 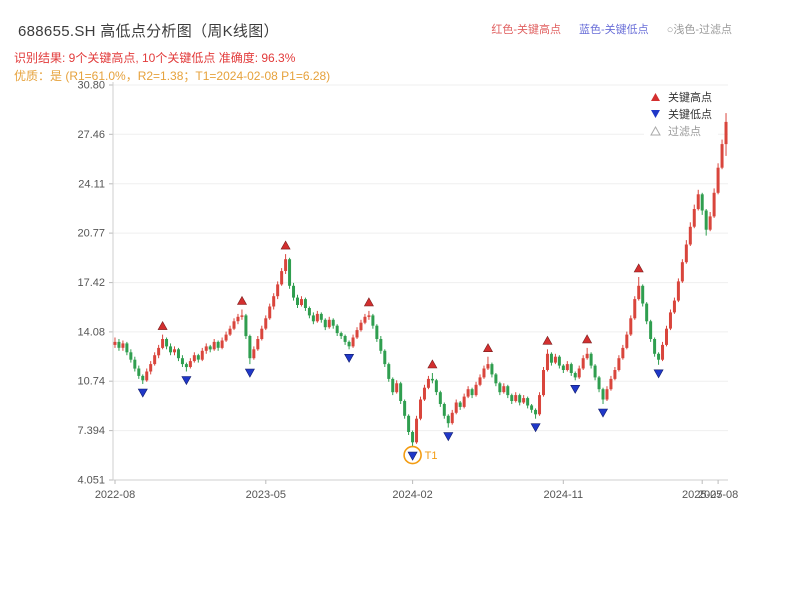 What do you see at coordinates (91, 283) in the screenshot?
I see `svg-text: 17.42` at bounding box center [91, 283].